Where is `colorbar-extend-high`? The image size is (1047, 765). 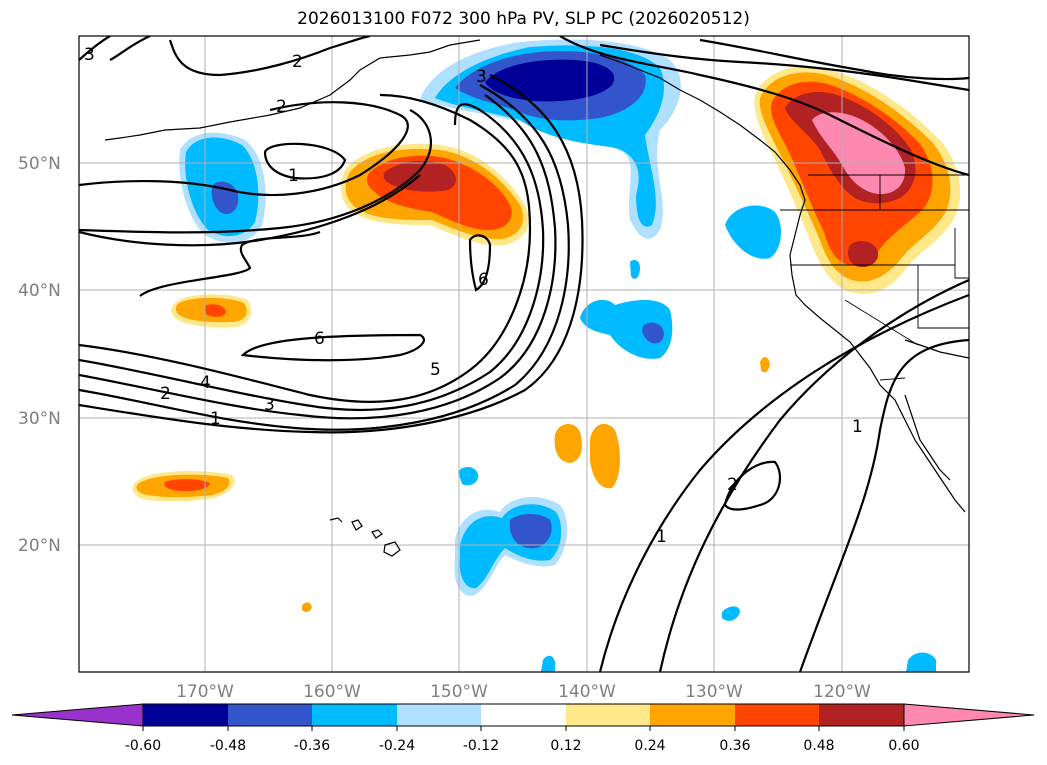
colorbar-extend-high is located at coordinates (969, 715).